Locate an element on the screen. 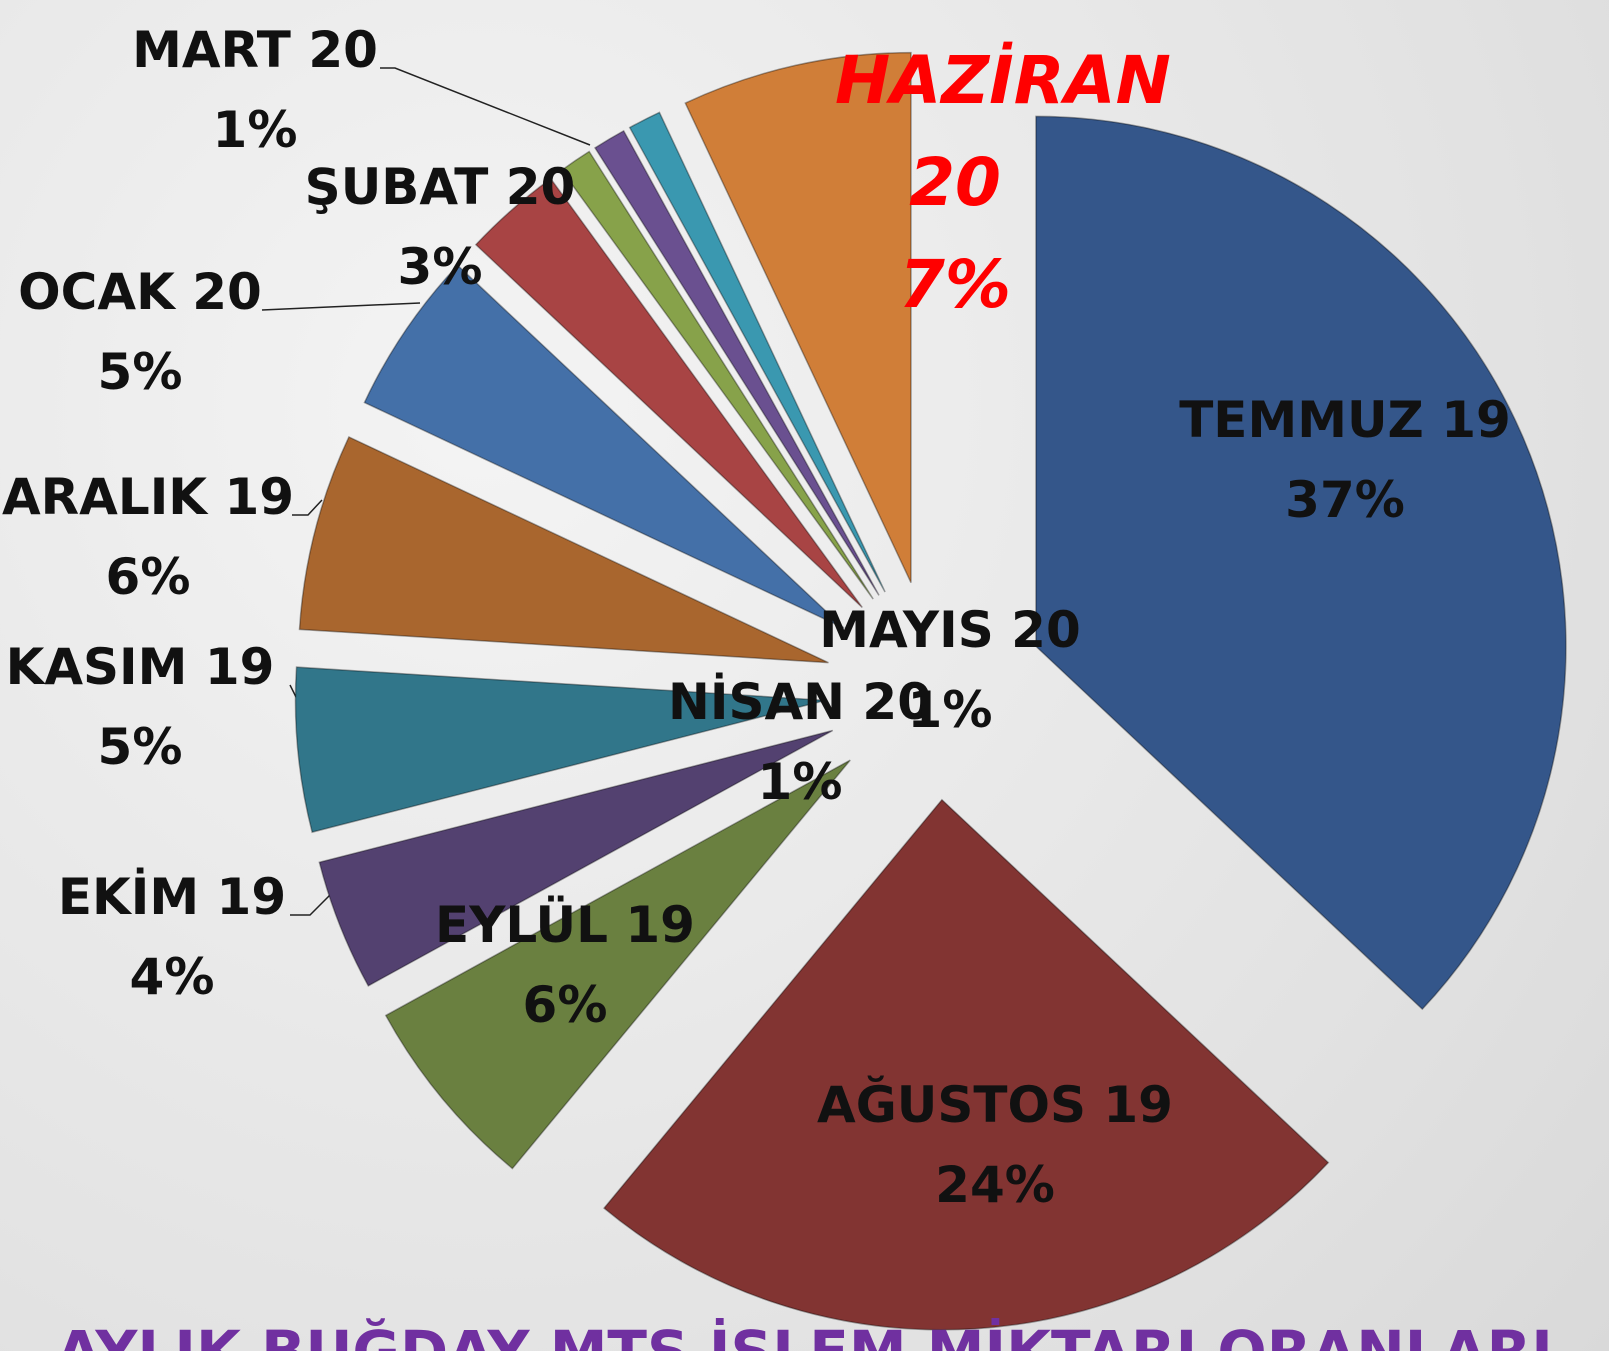 Image resolution: width=1609 pixels, height=1351 pixels. data-label: HAZİRAN 20 7% is located at coordinates (1003, 183).